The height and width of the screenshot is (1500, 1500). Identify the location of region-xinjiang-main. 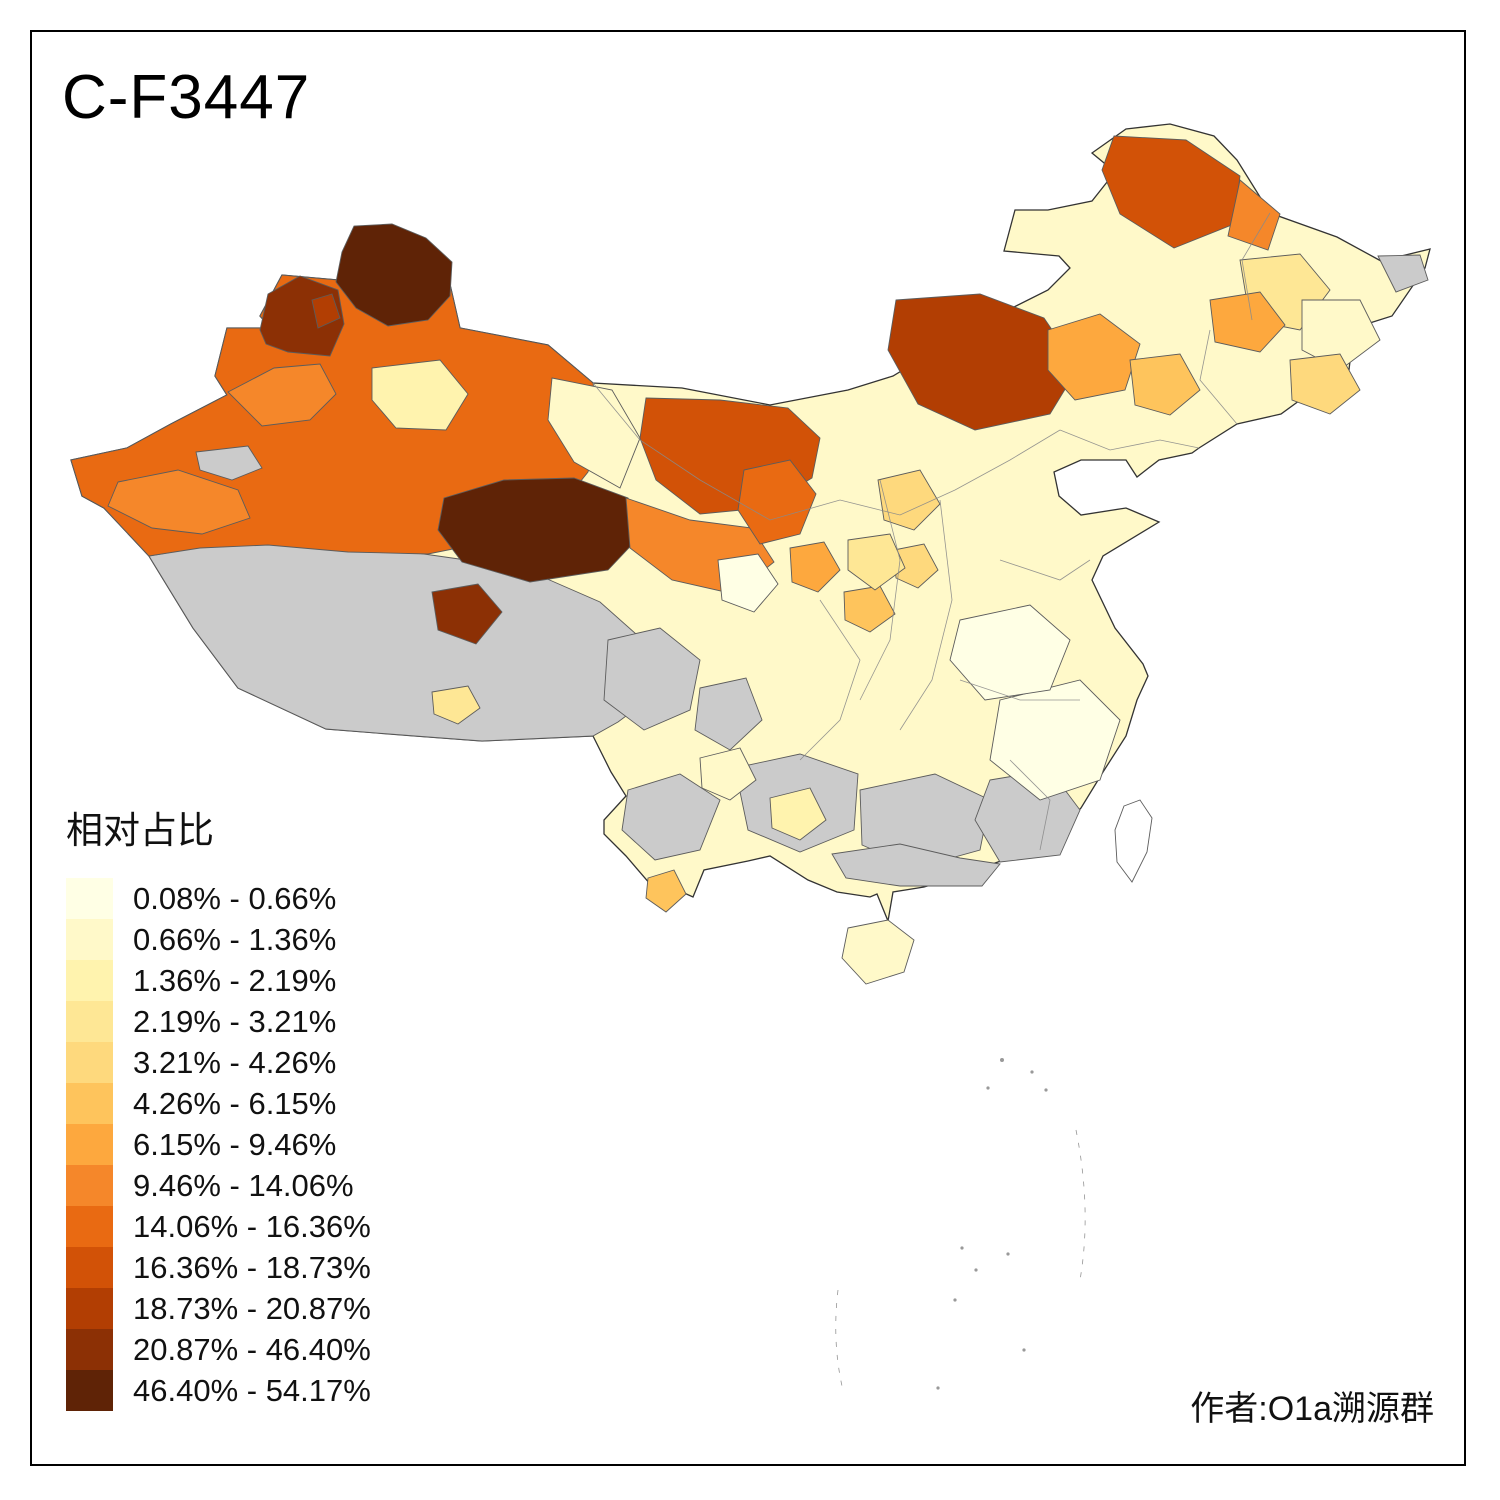
(335, 391).